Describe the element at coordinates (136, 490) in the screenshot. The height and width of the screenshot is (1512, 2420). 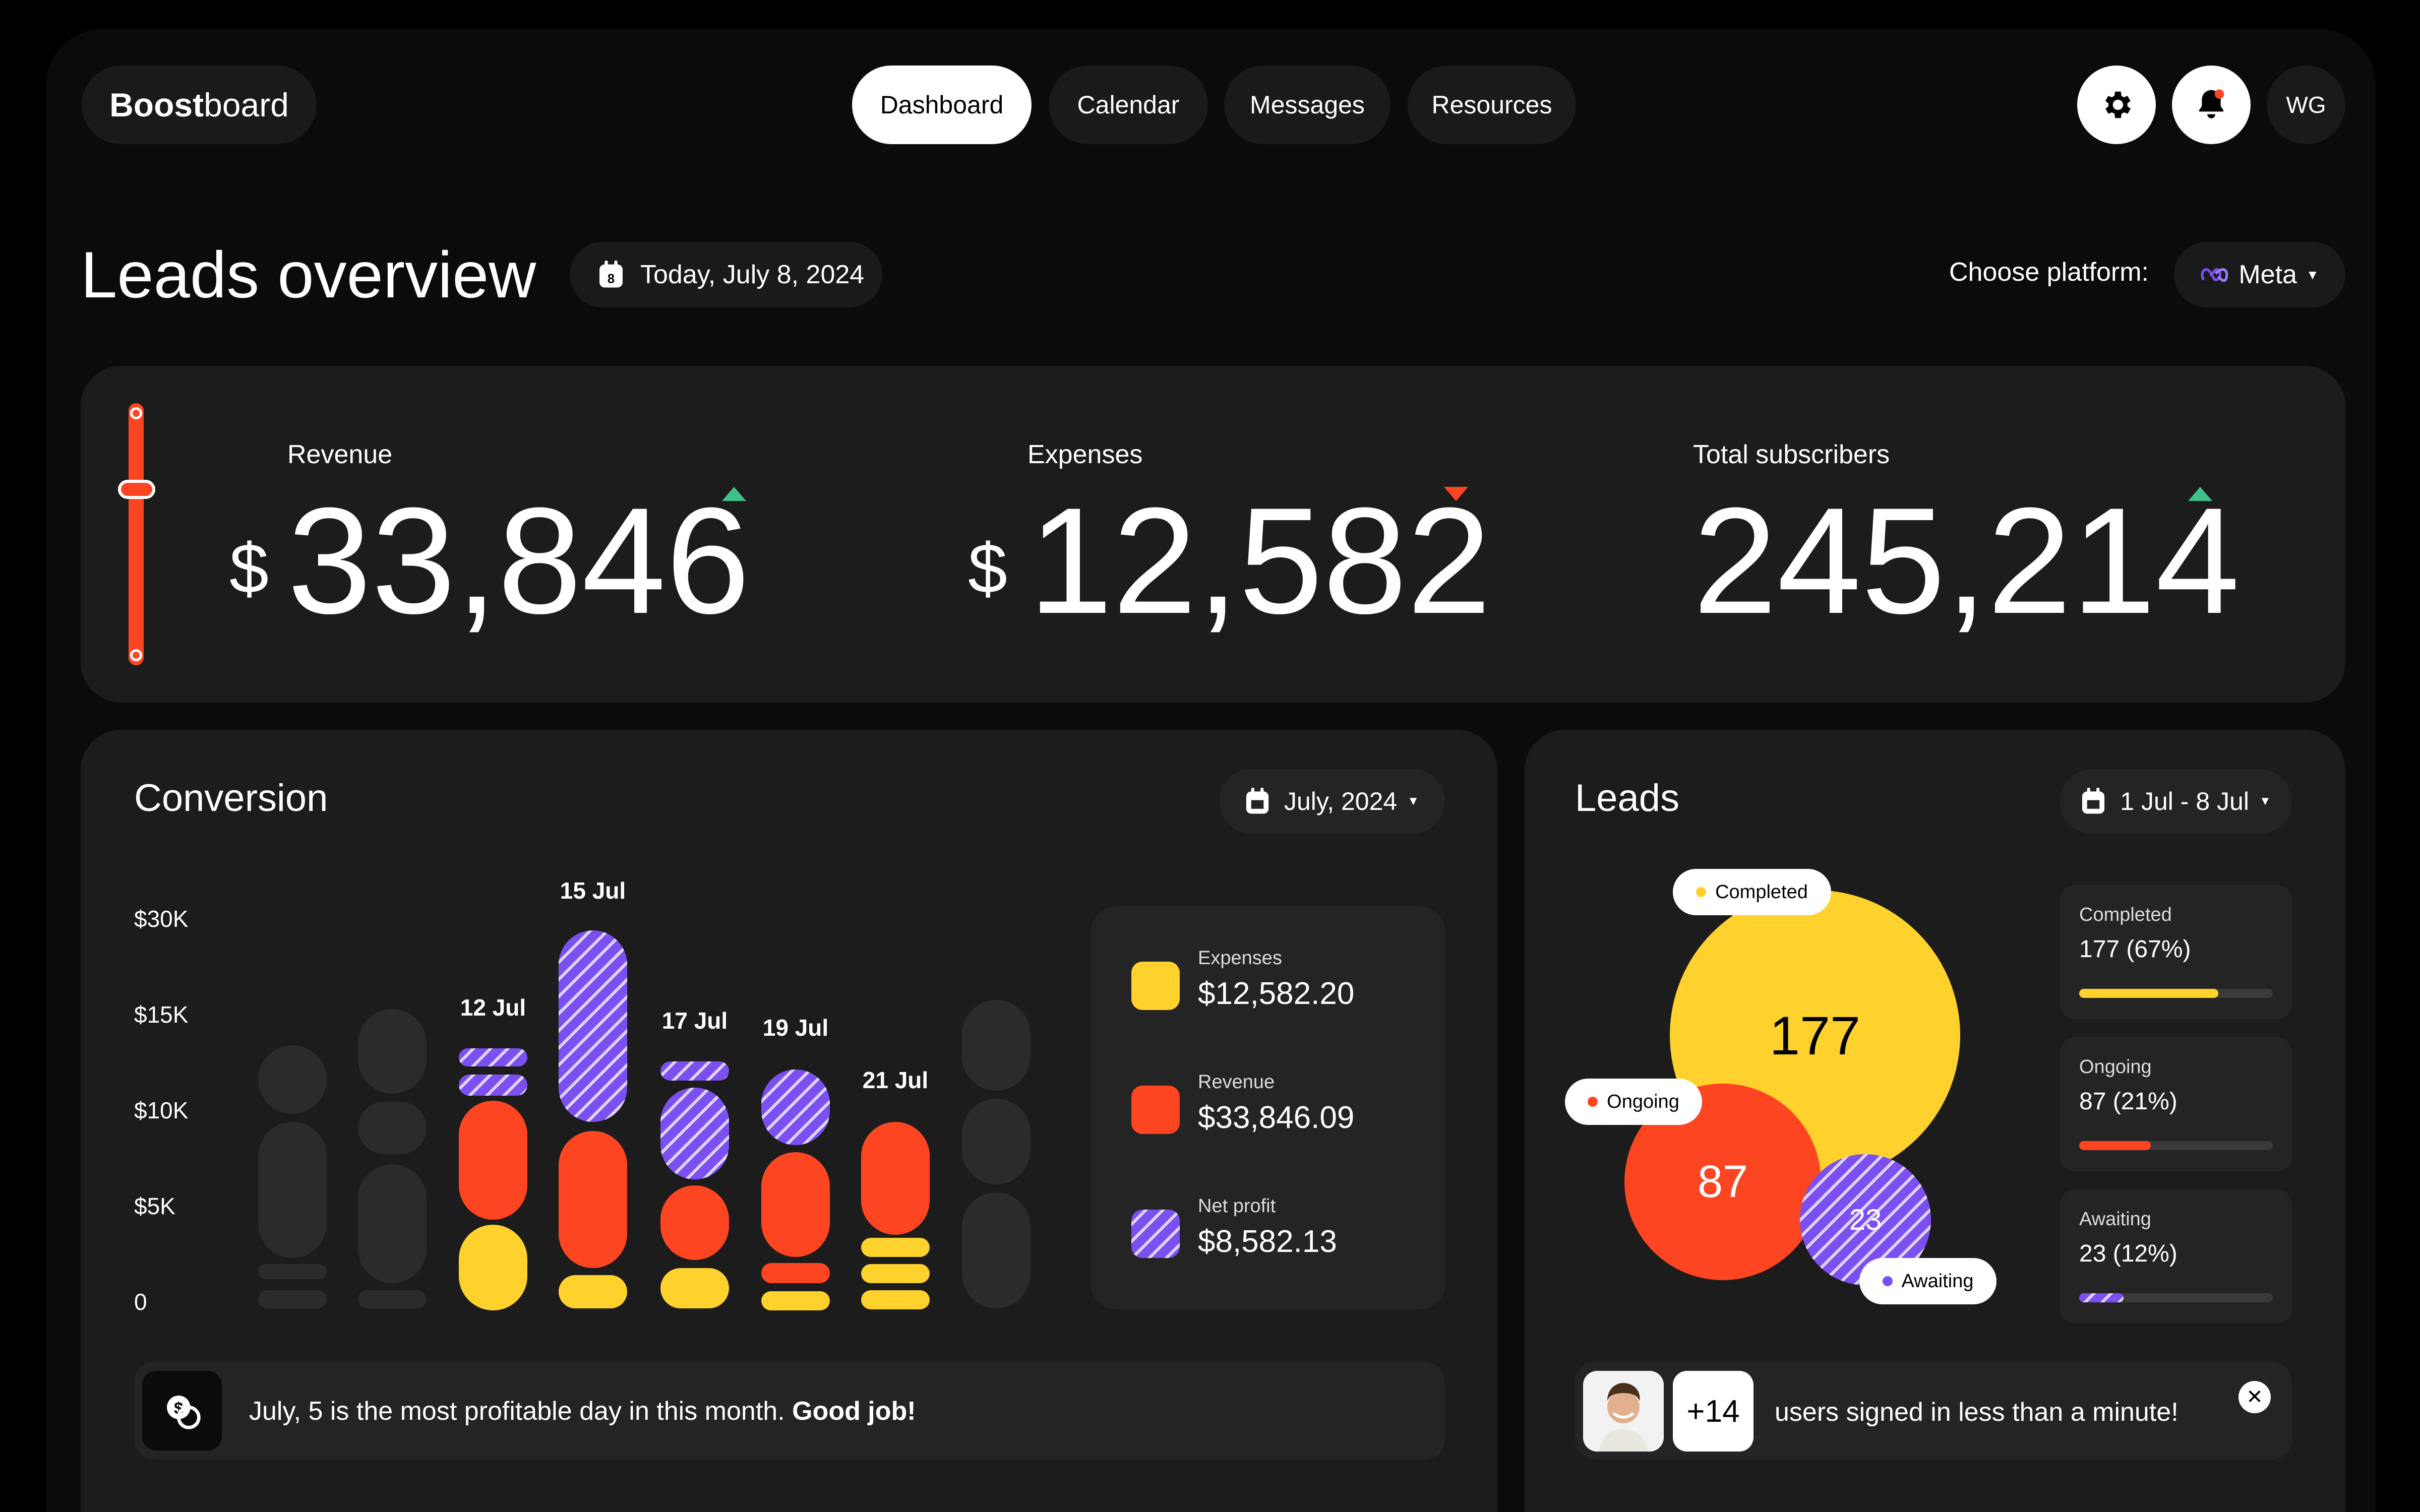
I see `slider-handle` at that location.